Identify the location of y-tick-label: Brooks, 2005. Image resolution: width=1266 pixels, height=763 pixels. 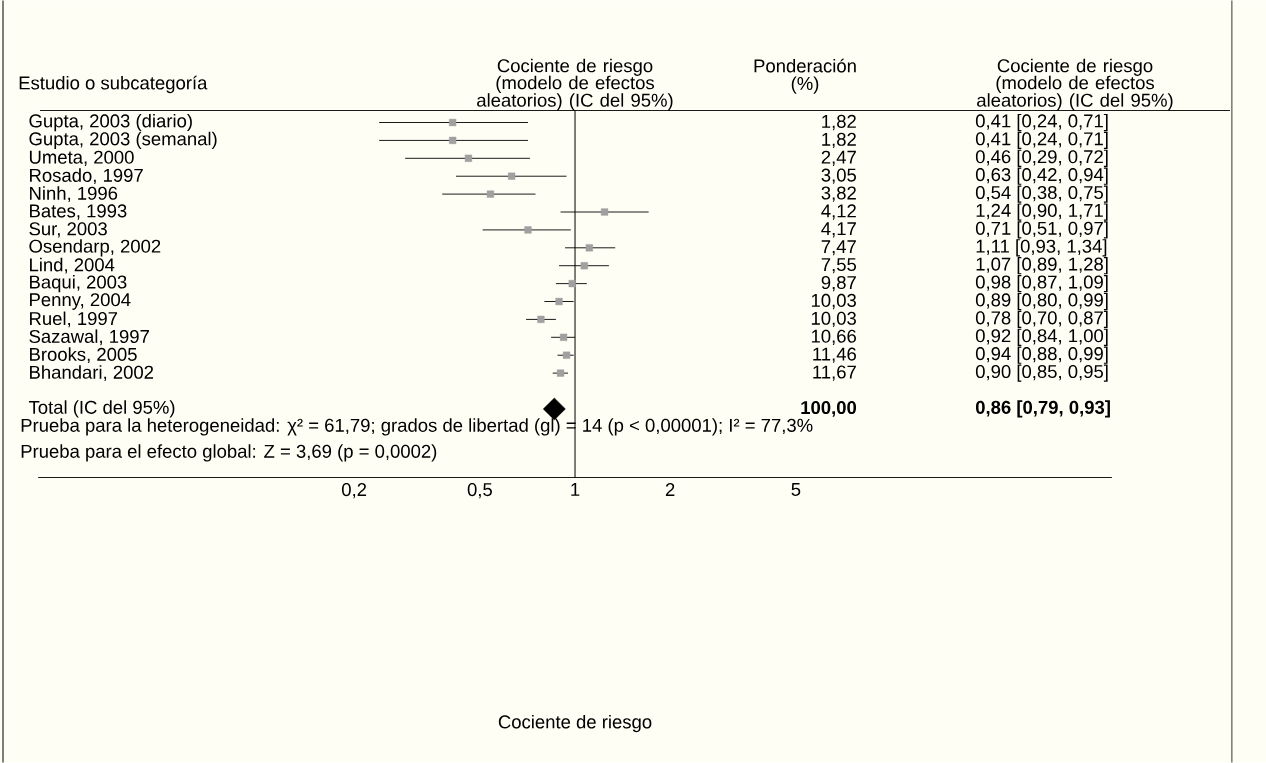
(83, 355).